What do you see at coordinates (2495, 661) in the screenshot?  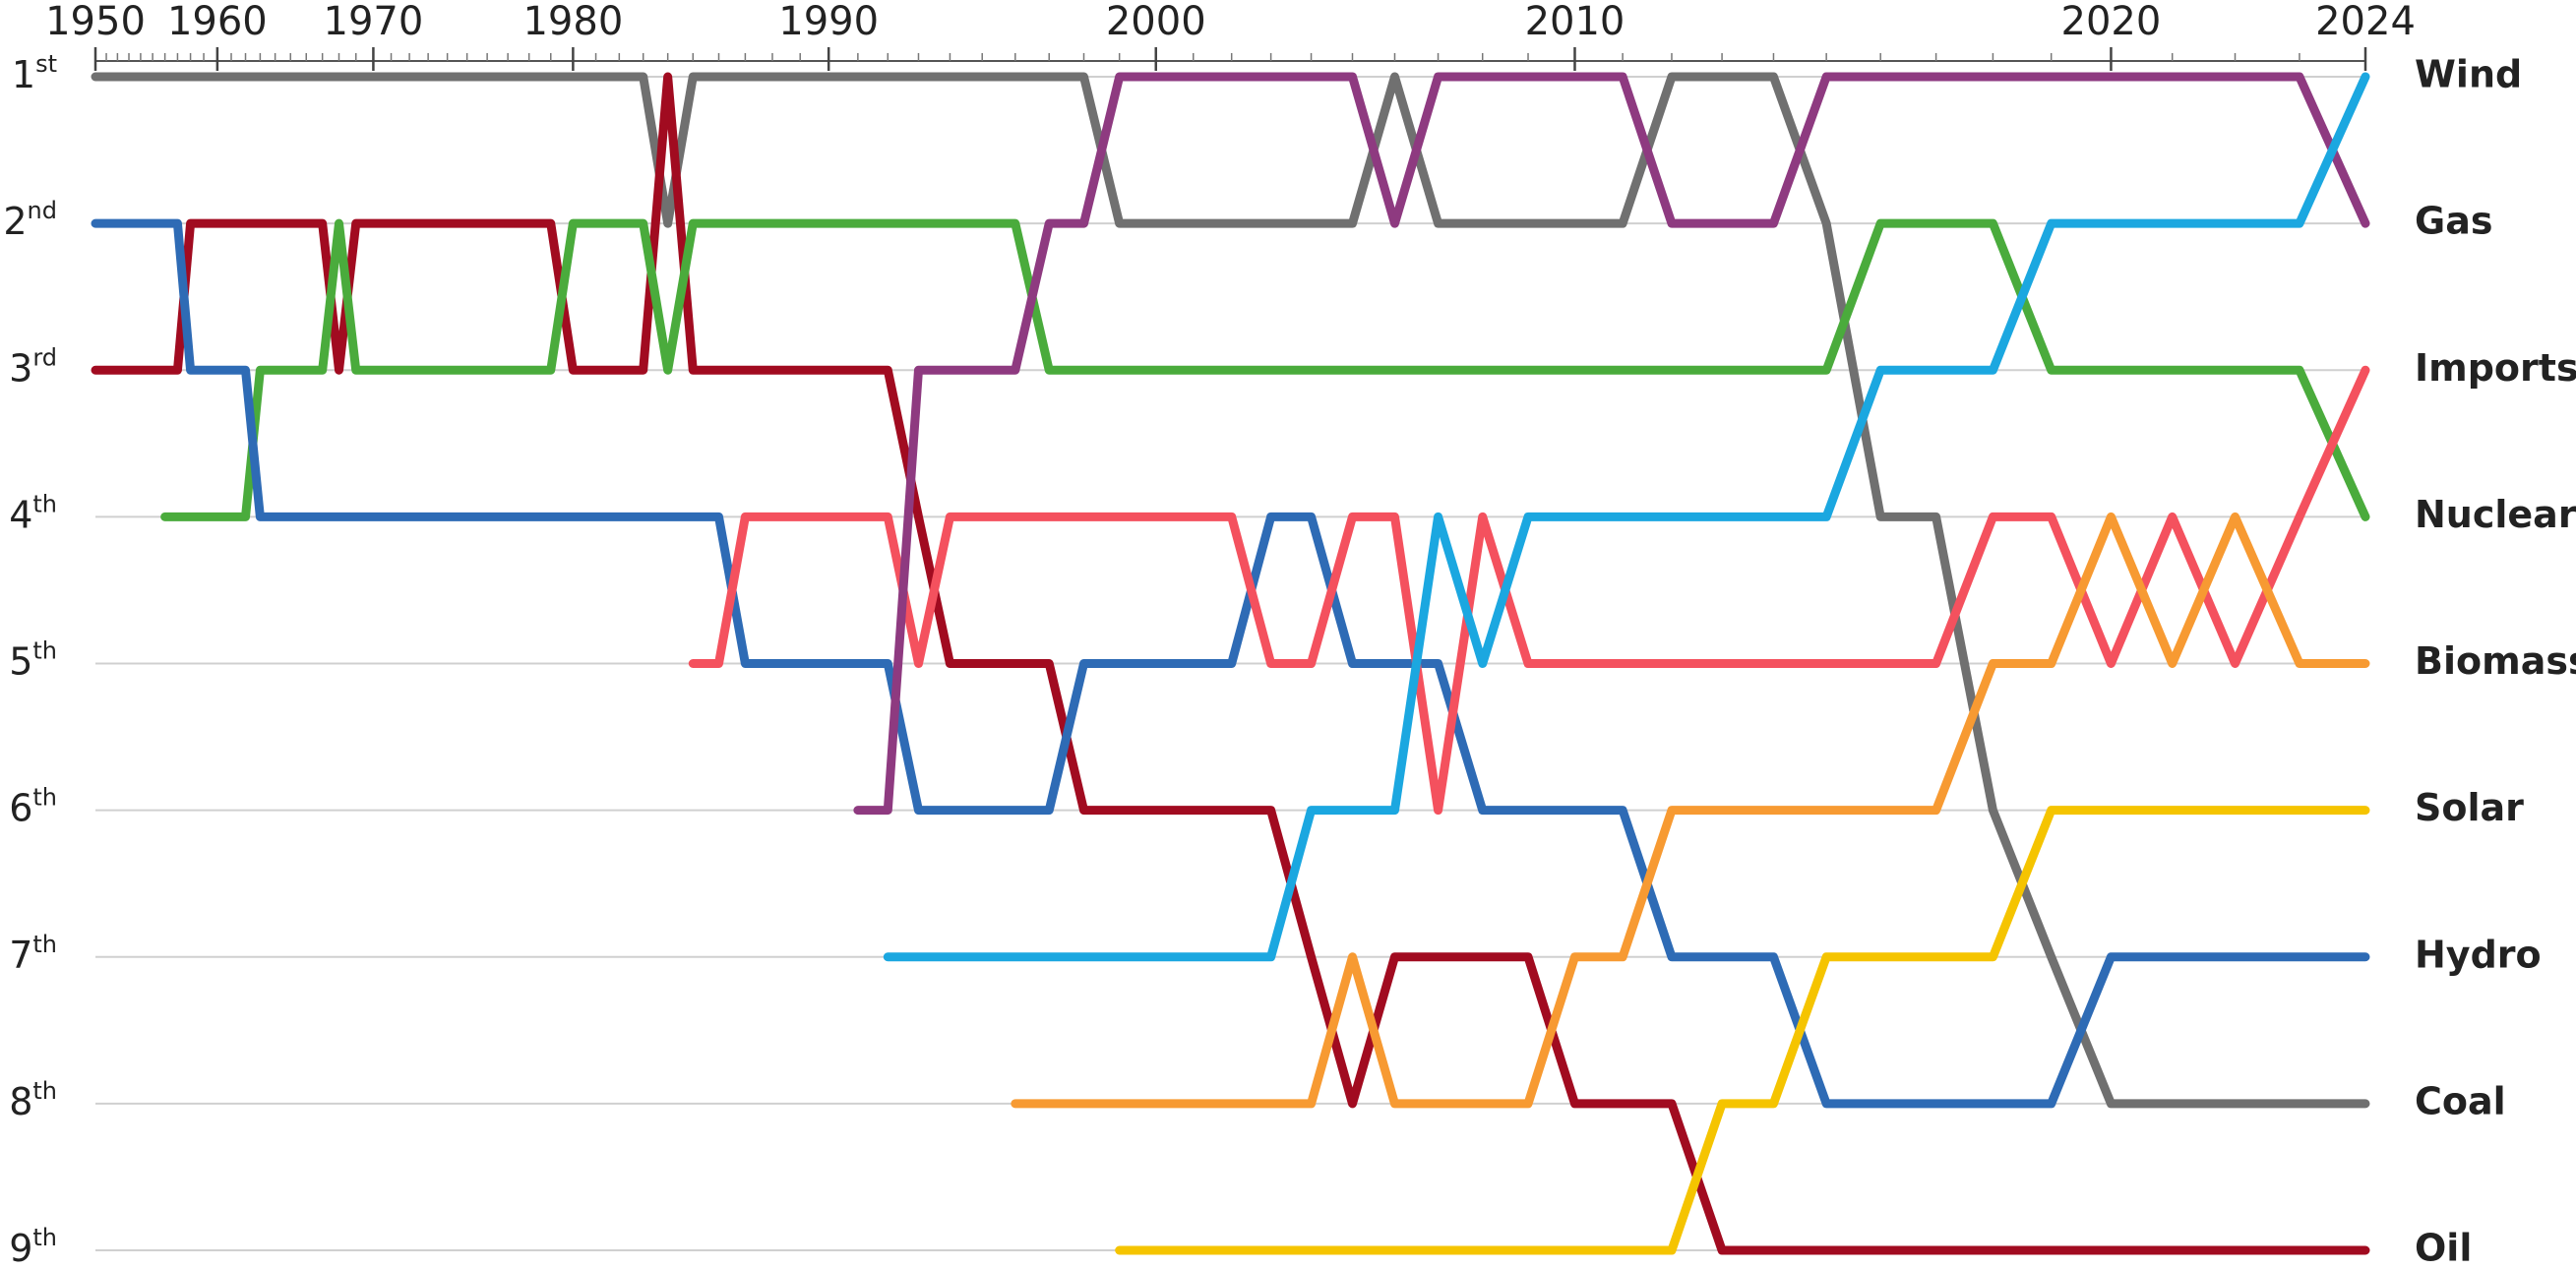 I see `series-label: Biomass` at bounding box center [2495, 661].